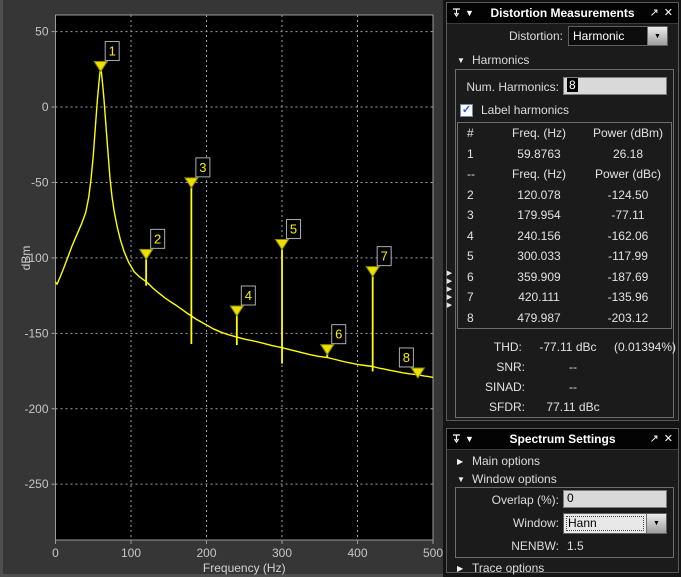  What do you see at coordinates (539, 317) in the screenshot?
I see `table-cell: 479.987` at bounding box center [539, 317].